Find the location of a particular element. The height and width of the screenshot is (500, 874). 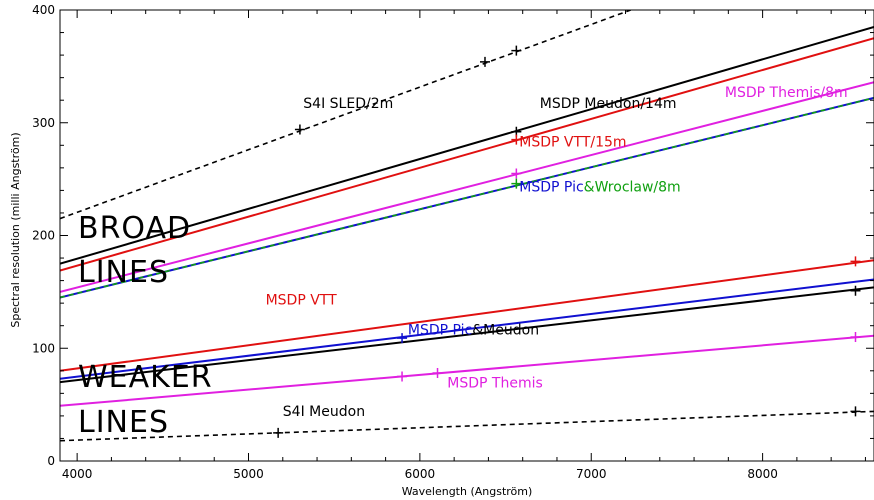

annotation-msdp-pic-meudon: MSDP Pic&Meudon is located at coordinates (473, 331).